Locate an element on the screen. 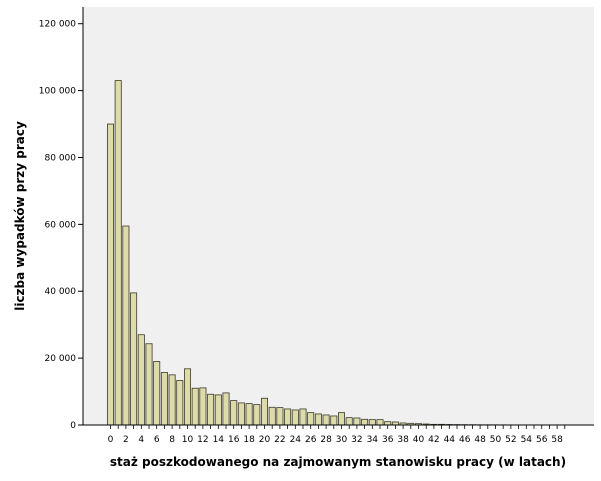 The height and width of the screenshot is (481, 601). x-tick-label: 42 is located at coordinates (433, 440).